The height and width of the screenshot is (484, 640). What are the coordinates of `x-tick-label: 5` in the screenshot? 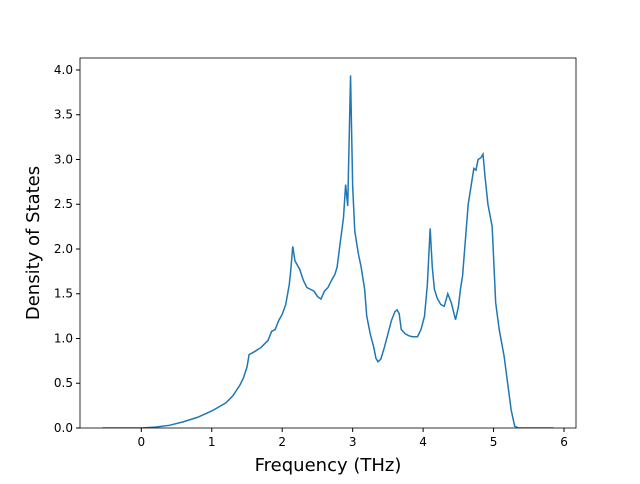 It's located at (494, 442).